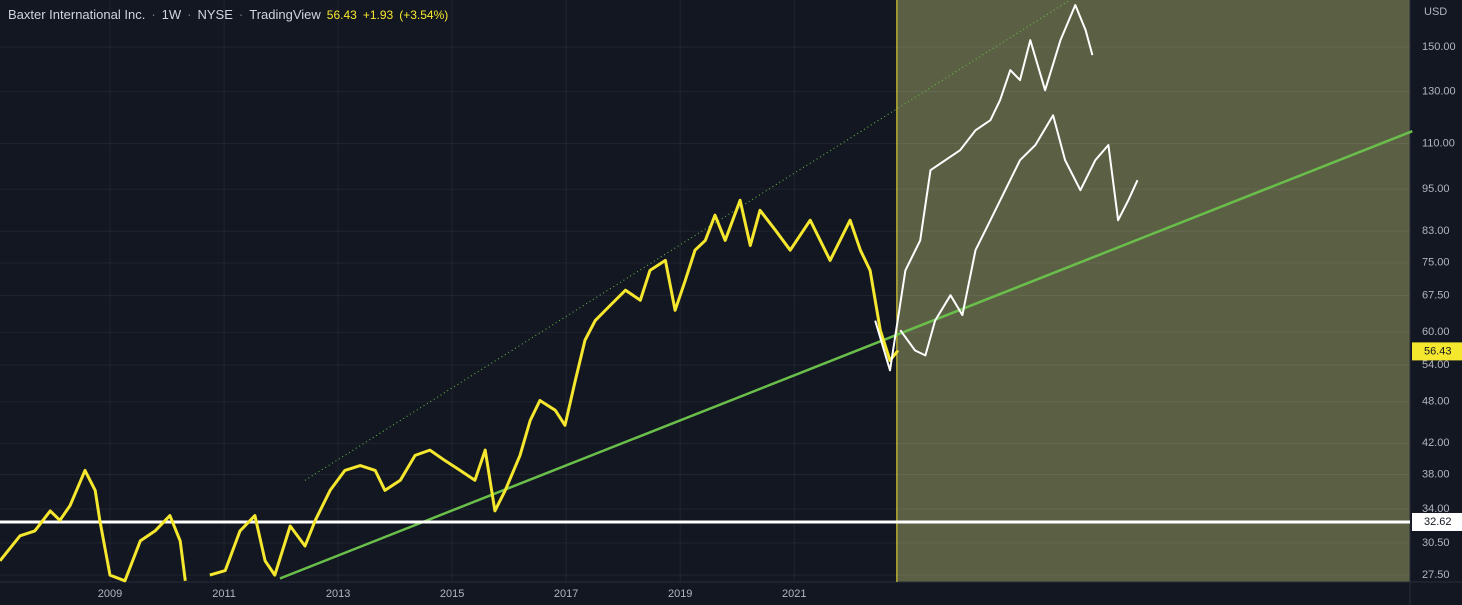 The image size is (1462, 605). I want to click on x-tick-label: 2009, so click(110, 594).